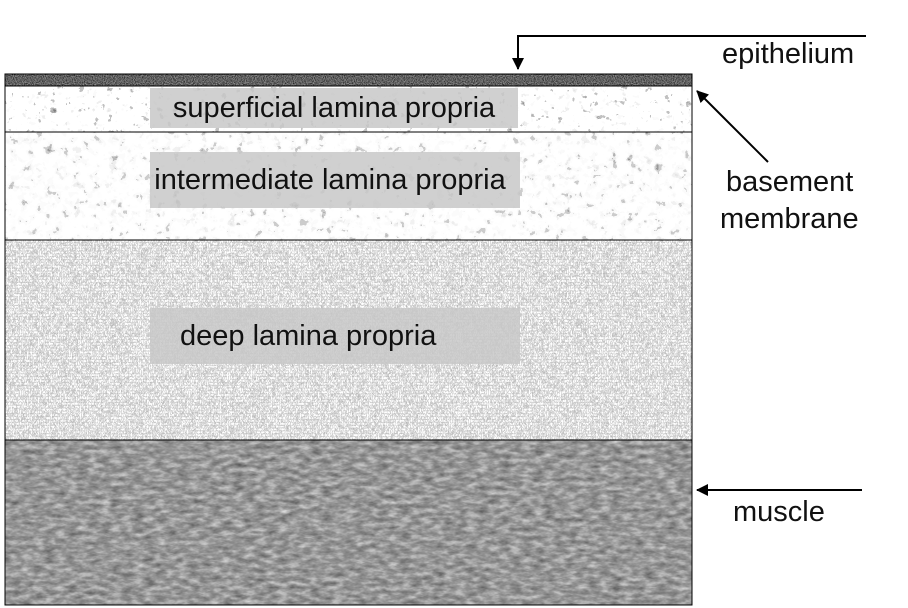  I want to click on intermediate-lamina-propria-label: intermediate lamina propria, so click(330, 179).